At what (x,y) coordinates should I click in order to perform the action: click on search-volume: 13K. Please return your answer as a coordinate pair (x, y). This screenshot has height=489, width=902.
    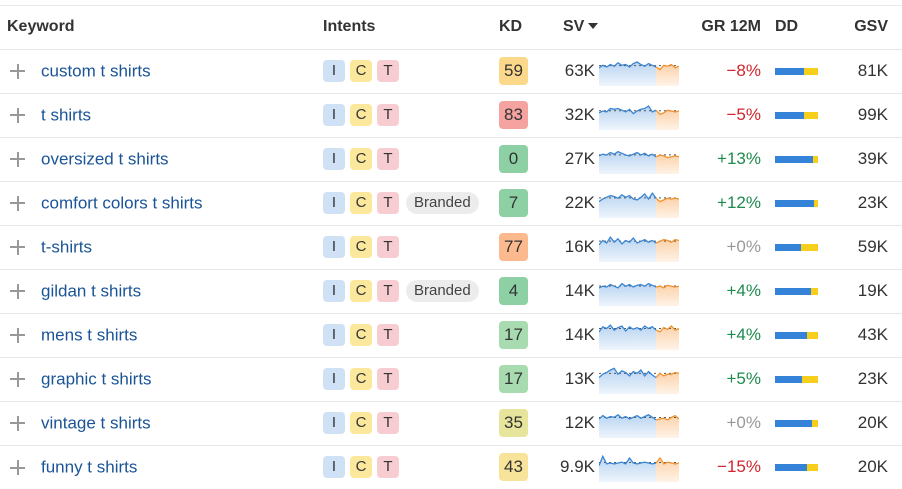
    Looking at the image, I should click on (574, 379).